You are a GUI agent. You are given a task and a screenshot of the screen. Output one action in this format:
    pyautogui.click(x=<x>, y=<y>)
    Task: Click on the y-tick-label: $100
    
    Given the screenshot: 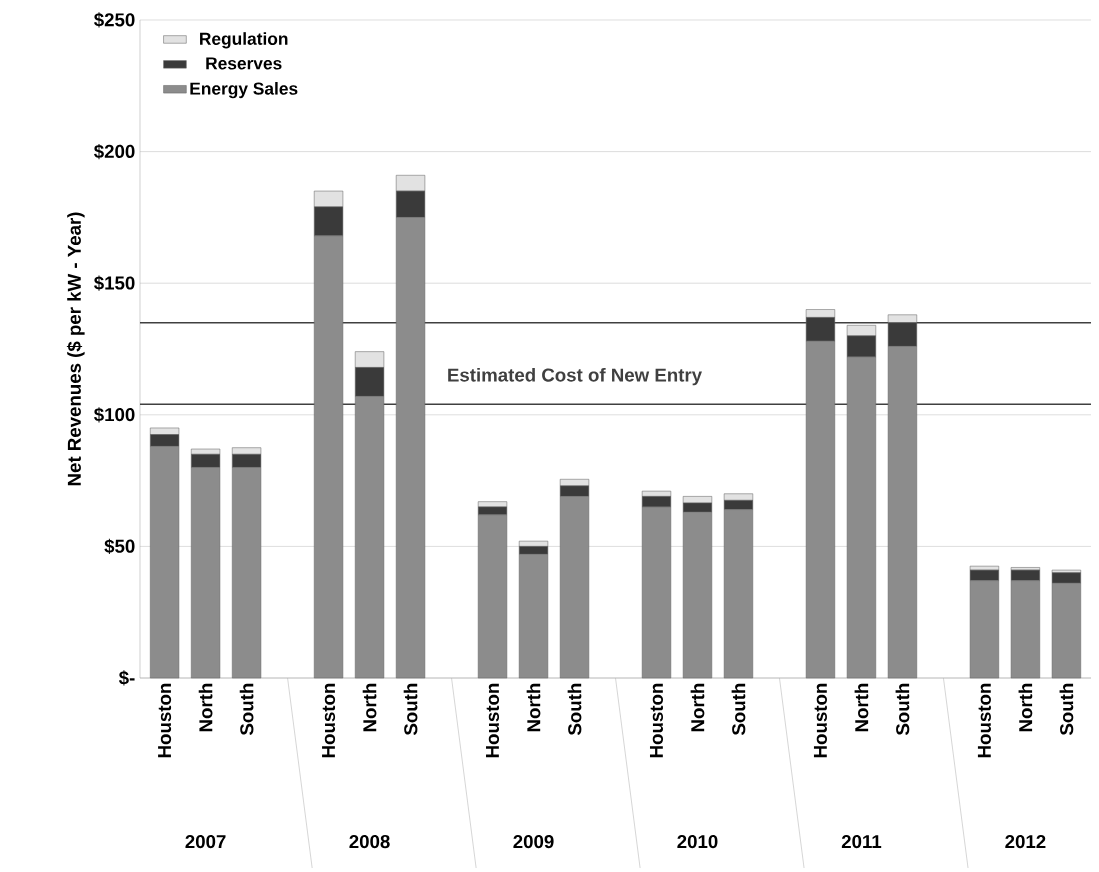 What is the action you would take?
    pyautogui.click(x=114, y=415)
    